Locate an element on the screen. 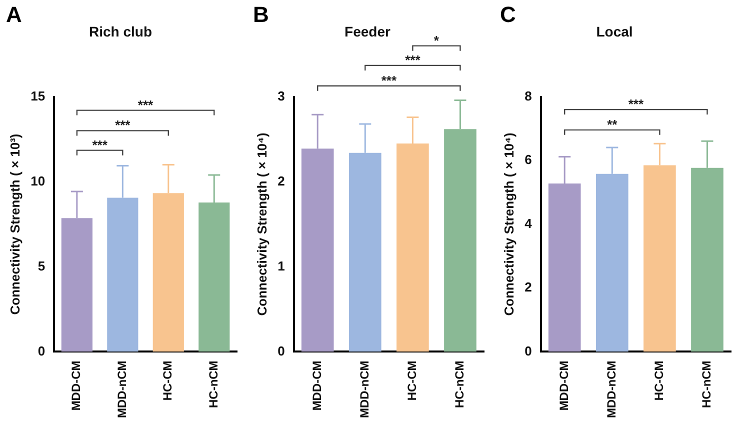 The width and height of the screenshot is (743, 425). chart-title: Local is located at coordinates (614, 31).